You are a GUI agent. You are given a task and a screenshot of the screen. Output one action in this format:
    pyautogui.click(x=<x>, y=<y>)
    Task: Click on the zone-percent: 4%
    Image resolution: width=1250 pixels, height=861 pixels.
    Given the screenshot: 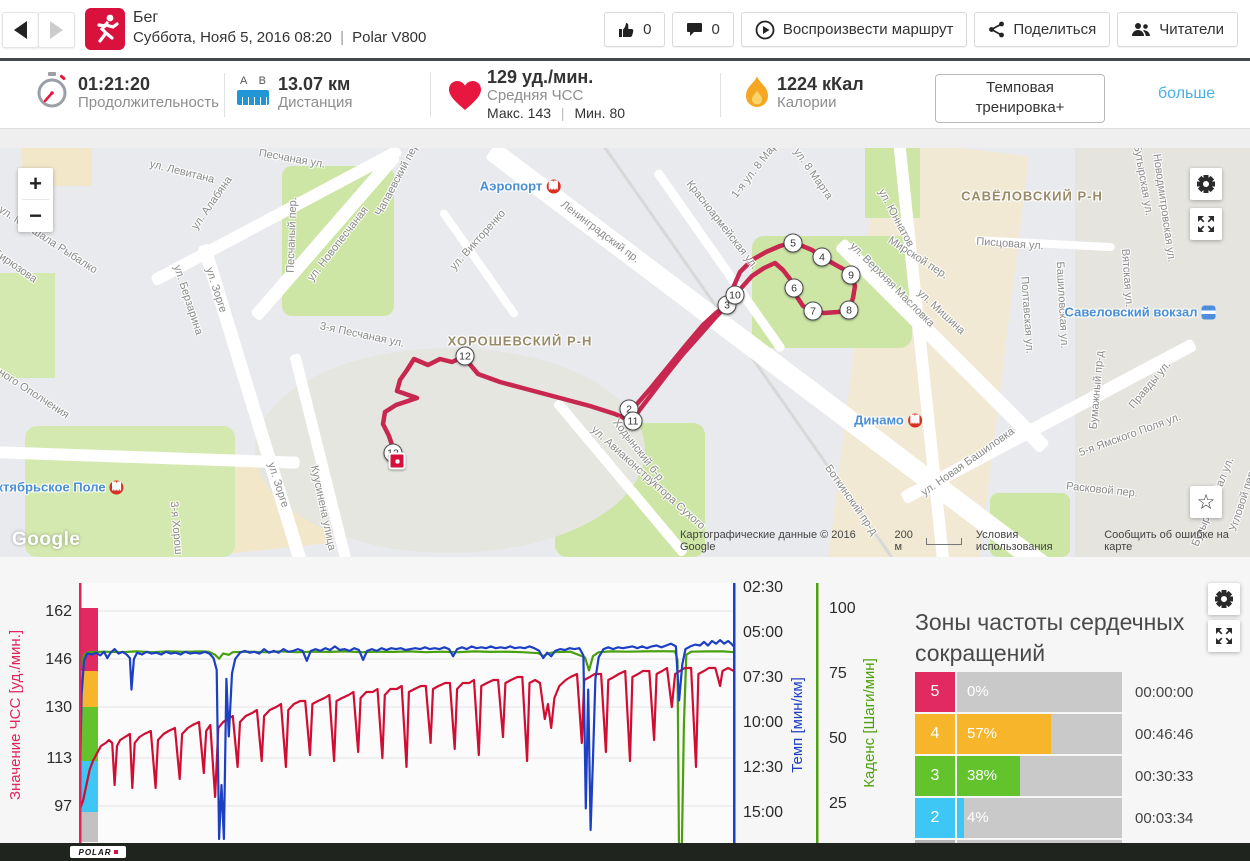 What is the action you would take?
    pyautogui.click(x=978, y=817)
    